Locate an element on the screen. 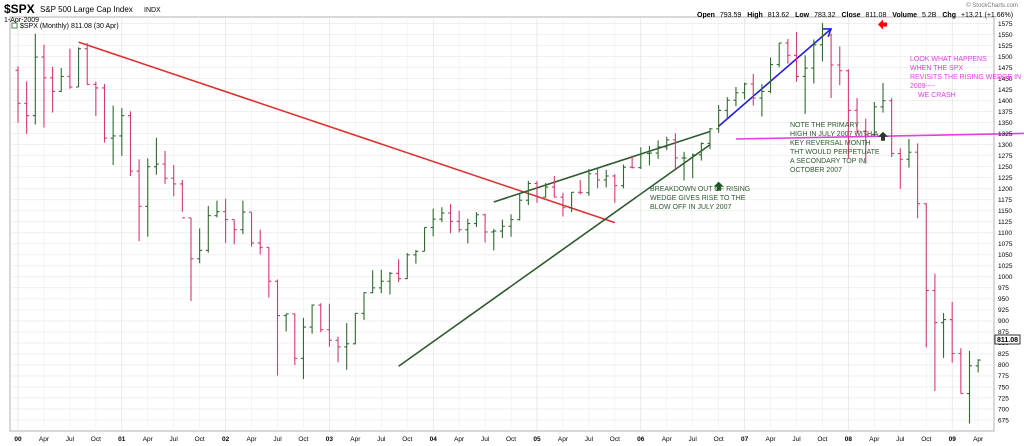  close-label: Close is located at coordinates (850, 15).